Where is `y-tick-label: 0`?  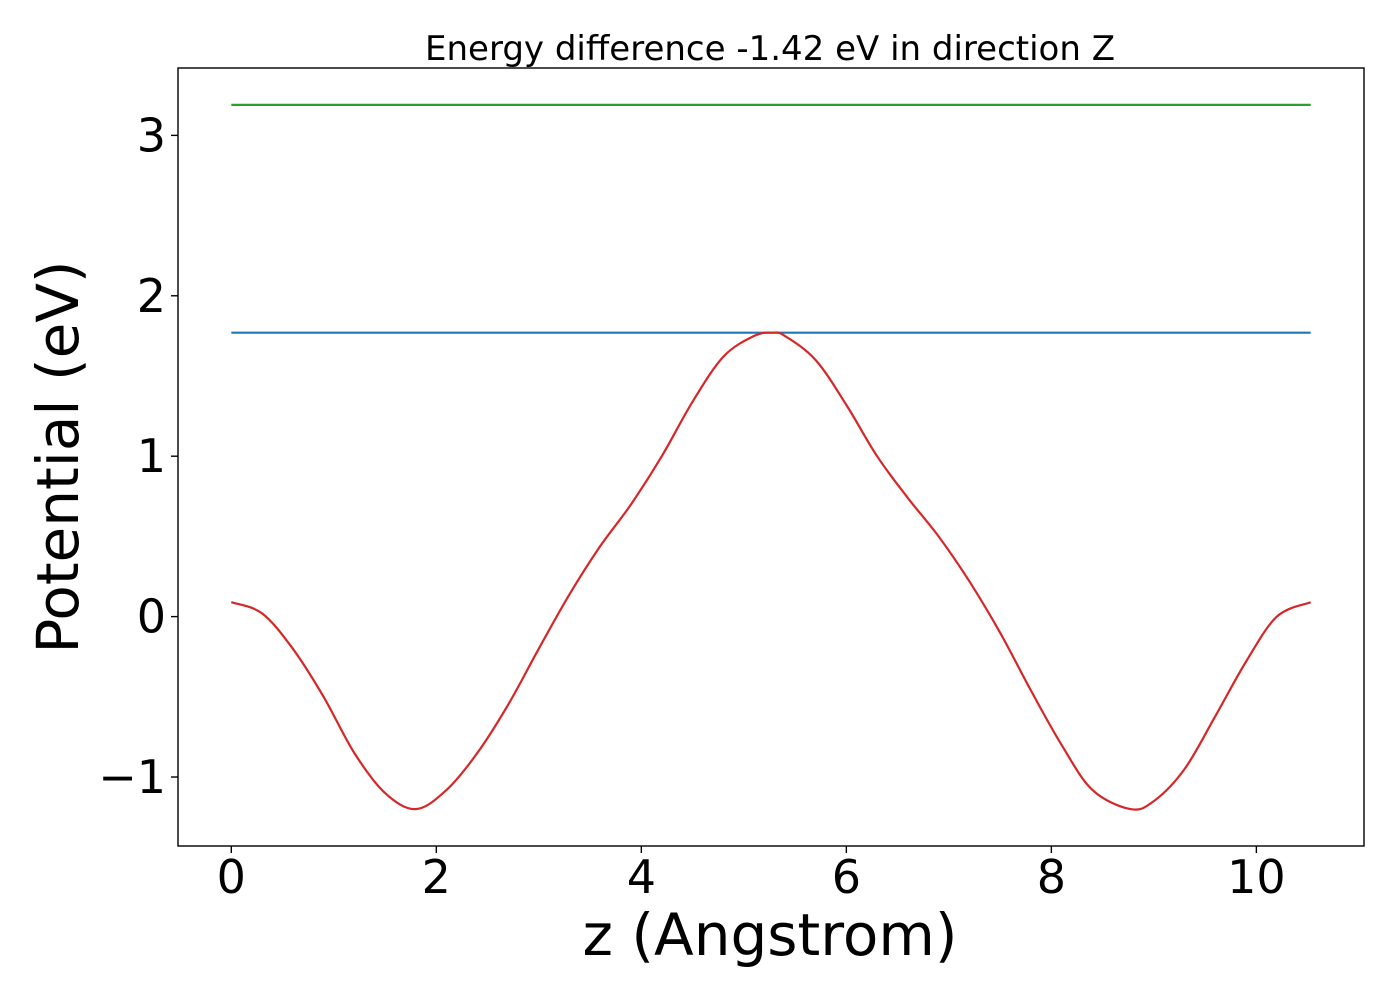
y-tick-label: 0 is located at coordinates (151, 617).